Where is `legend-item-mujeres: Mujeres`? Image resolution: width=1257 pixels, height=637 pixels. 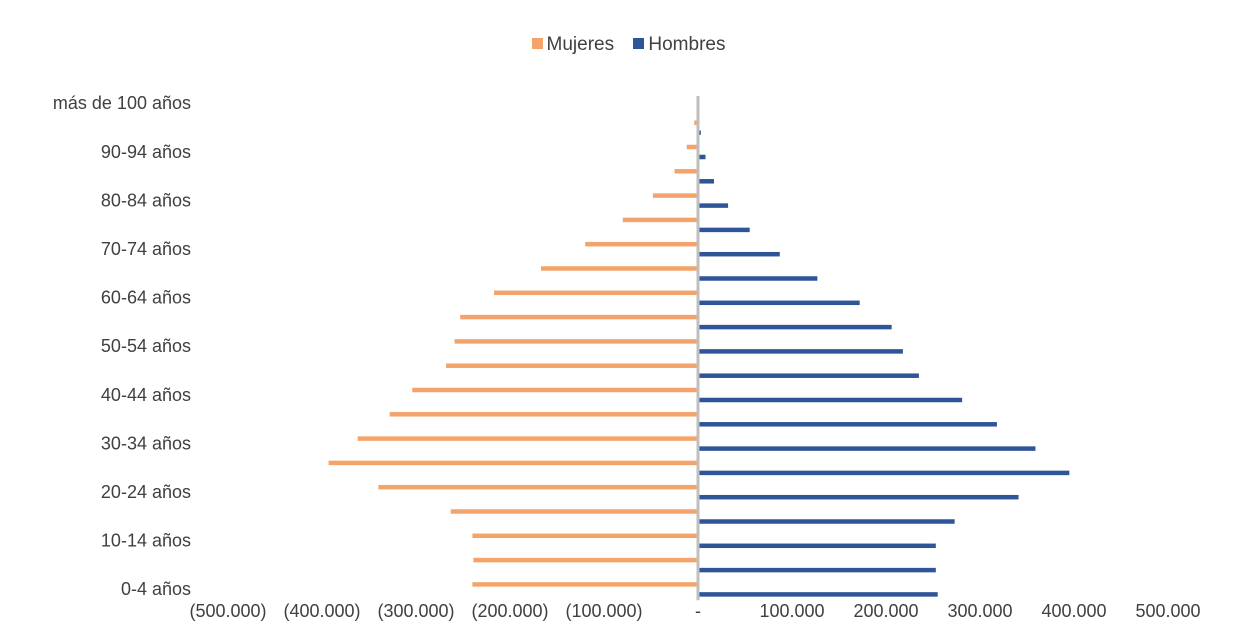 legend-item-mujeres: Mujeres is located at coordinates (573, 45).